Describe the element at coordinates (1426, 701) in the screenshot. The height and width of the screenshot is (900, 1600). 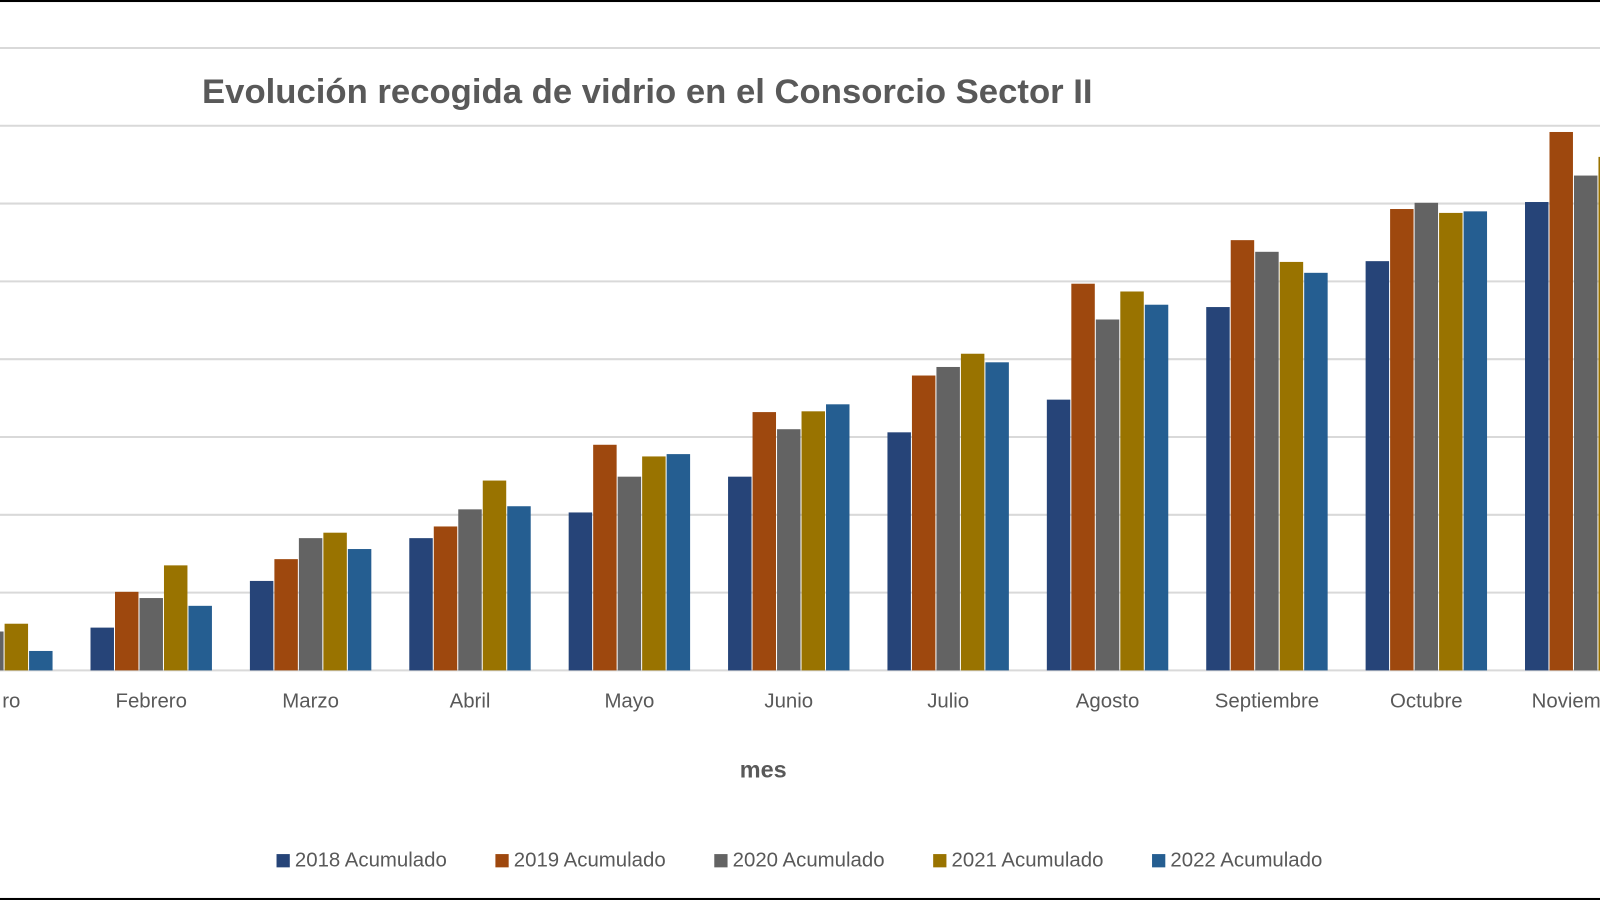
I see `x-tick-label: Octubre` at that location.